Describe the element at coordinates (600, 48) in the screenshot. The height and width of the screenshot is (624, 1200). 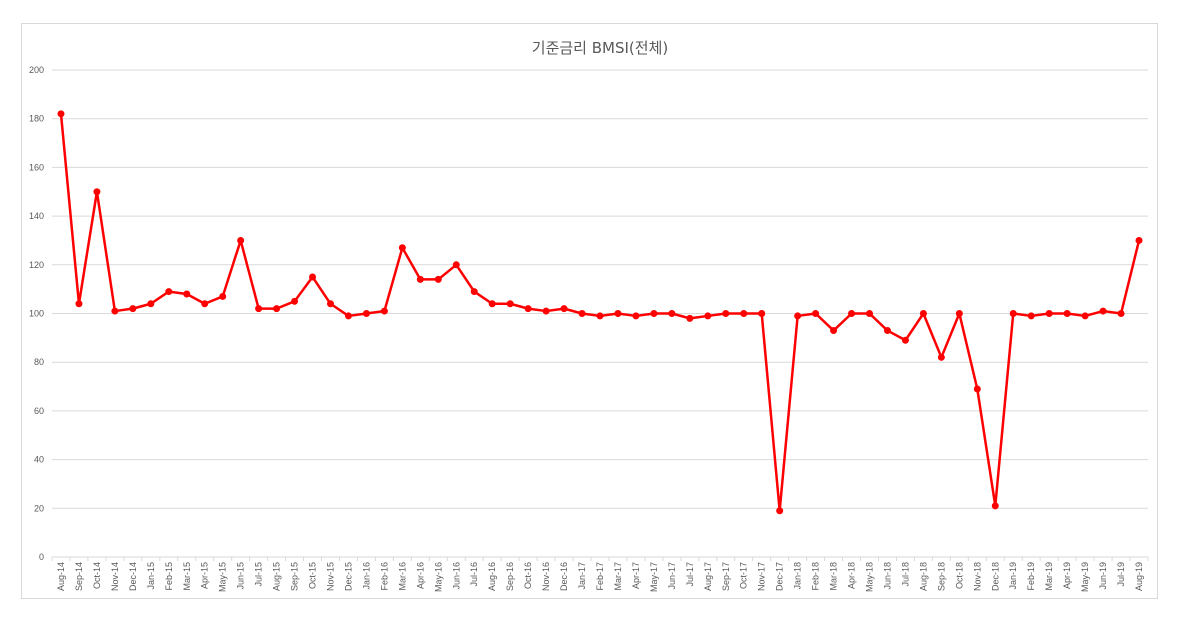
I see `chart-title: 기준금리 BMSI(전체)` at that location.